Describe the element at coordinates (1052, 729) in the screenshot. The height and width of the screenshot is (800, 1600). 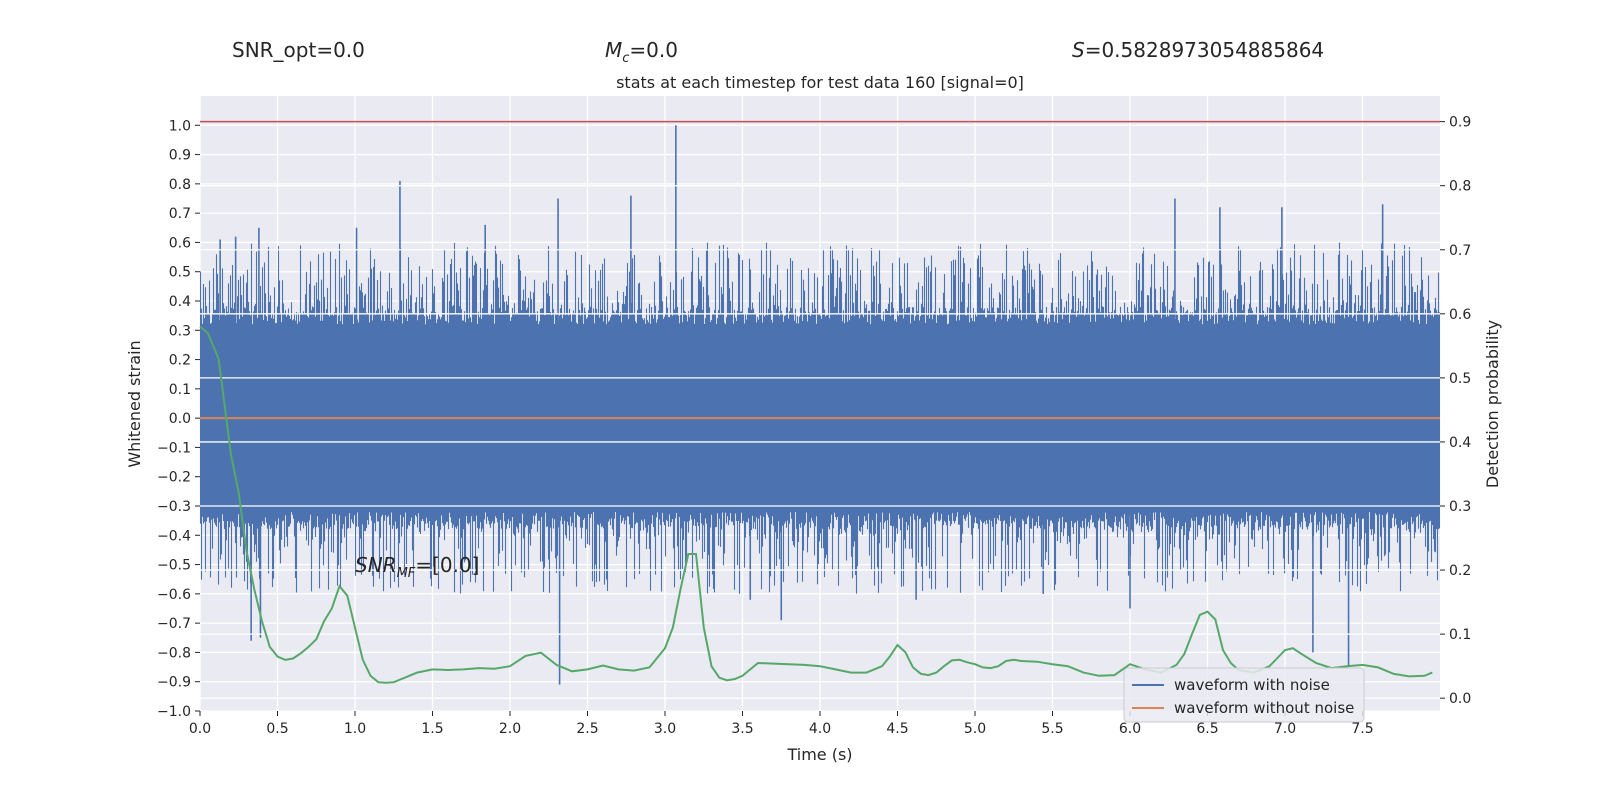
I see `x-tick-label: 5.5` at that location.